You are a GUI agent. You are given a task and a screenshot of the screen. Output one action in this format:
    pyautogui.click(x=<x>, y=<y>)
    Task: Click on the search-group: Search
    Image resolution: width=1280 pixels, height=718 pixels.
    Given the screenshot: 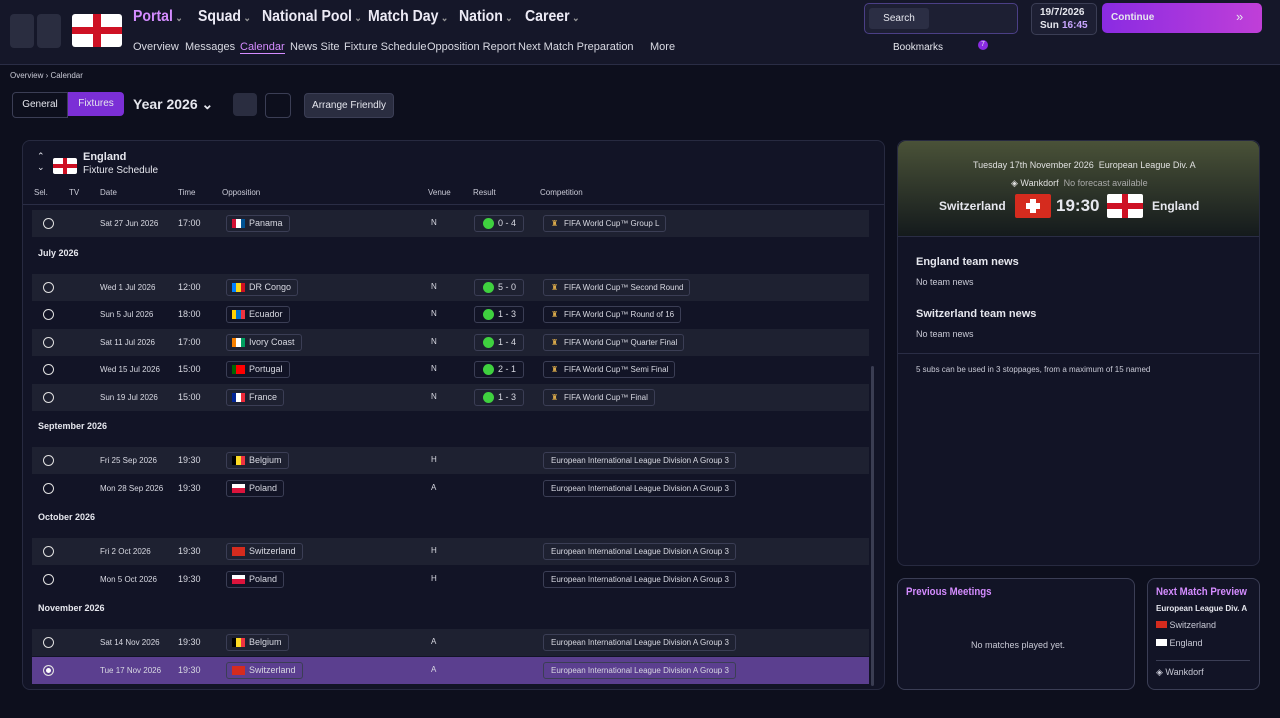 What is the action you would take?
    pyautogui.click(x=941, y=18)
    